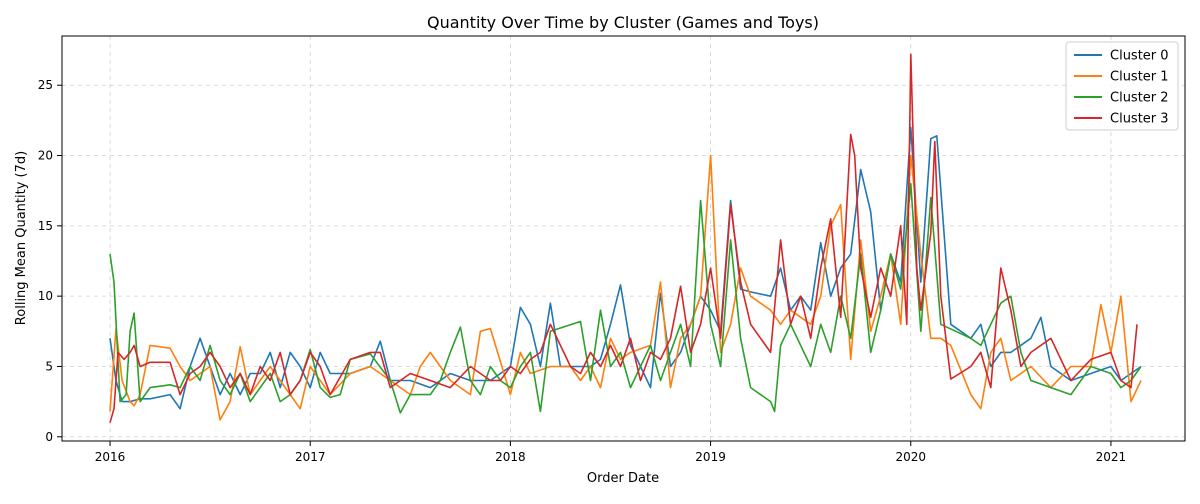  I want to click on legend-label-cluster-3: Cluster 3, so click(1139, 119).